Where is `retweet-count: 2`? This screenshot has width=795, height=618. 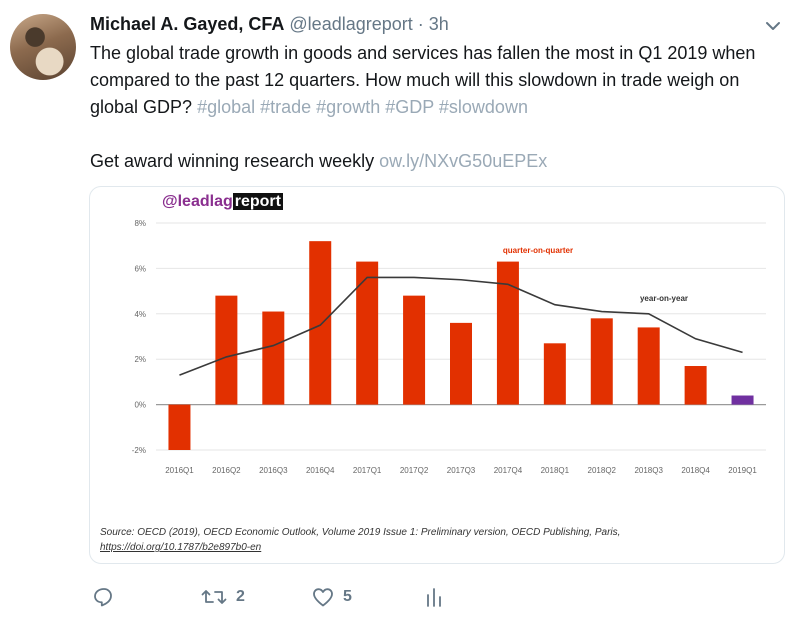
retweet-count: 2 is located at coordinates (240, 596).